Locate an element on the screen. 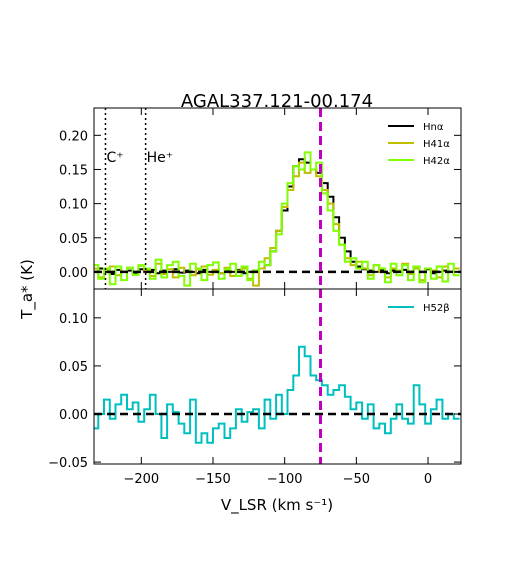  x-tick-label: −150 is located at coordinates (213, 479).